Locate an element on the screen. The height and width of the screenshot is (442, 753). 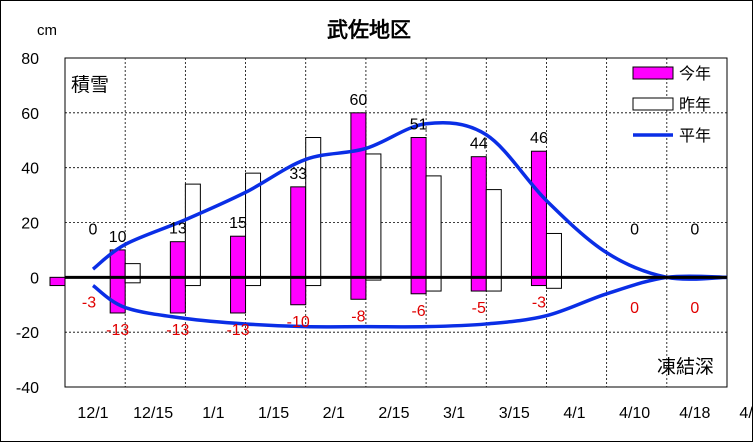
y-tick-label: 60 is located at coordinates (30, 114).